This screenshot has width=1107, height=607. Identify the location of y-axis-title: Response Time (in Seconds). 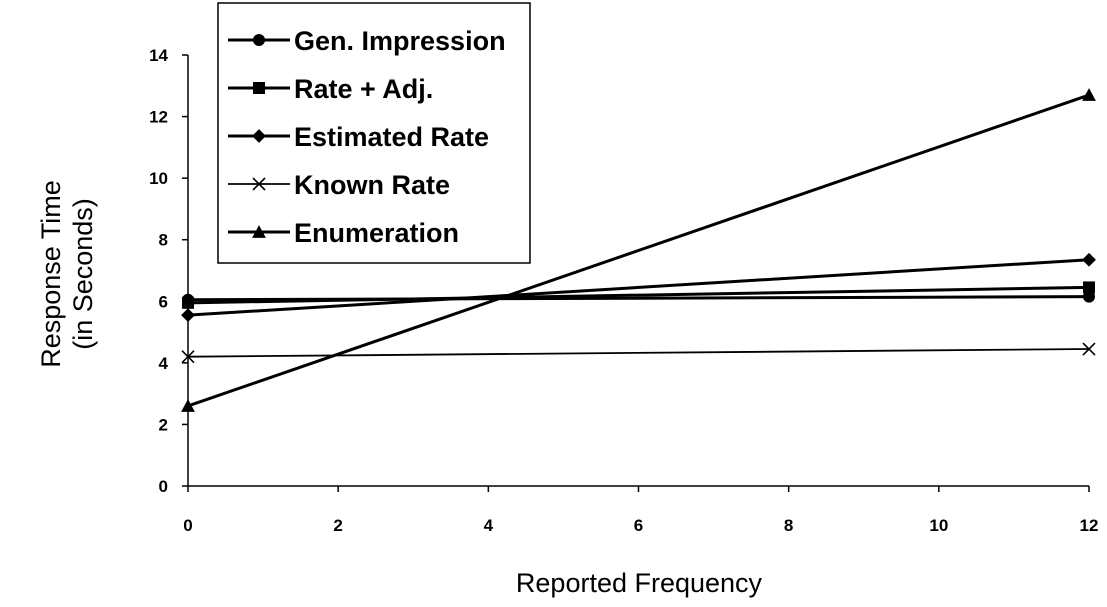
(67, 274).